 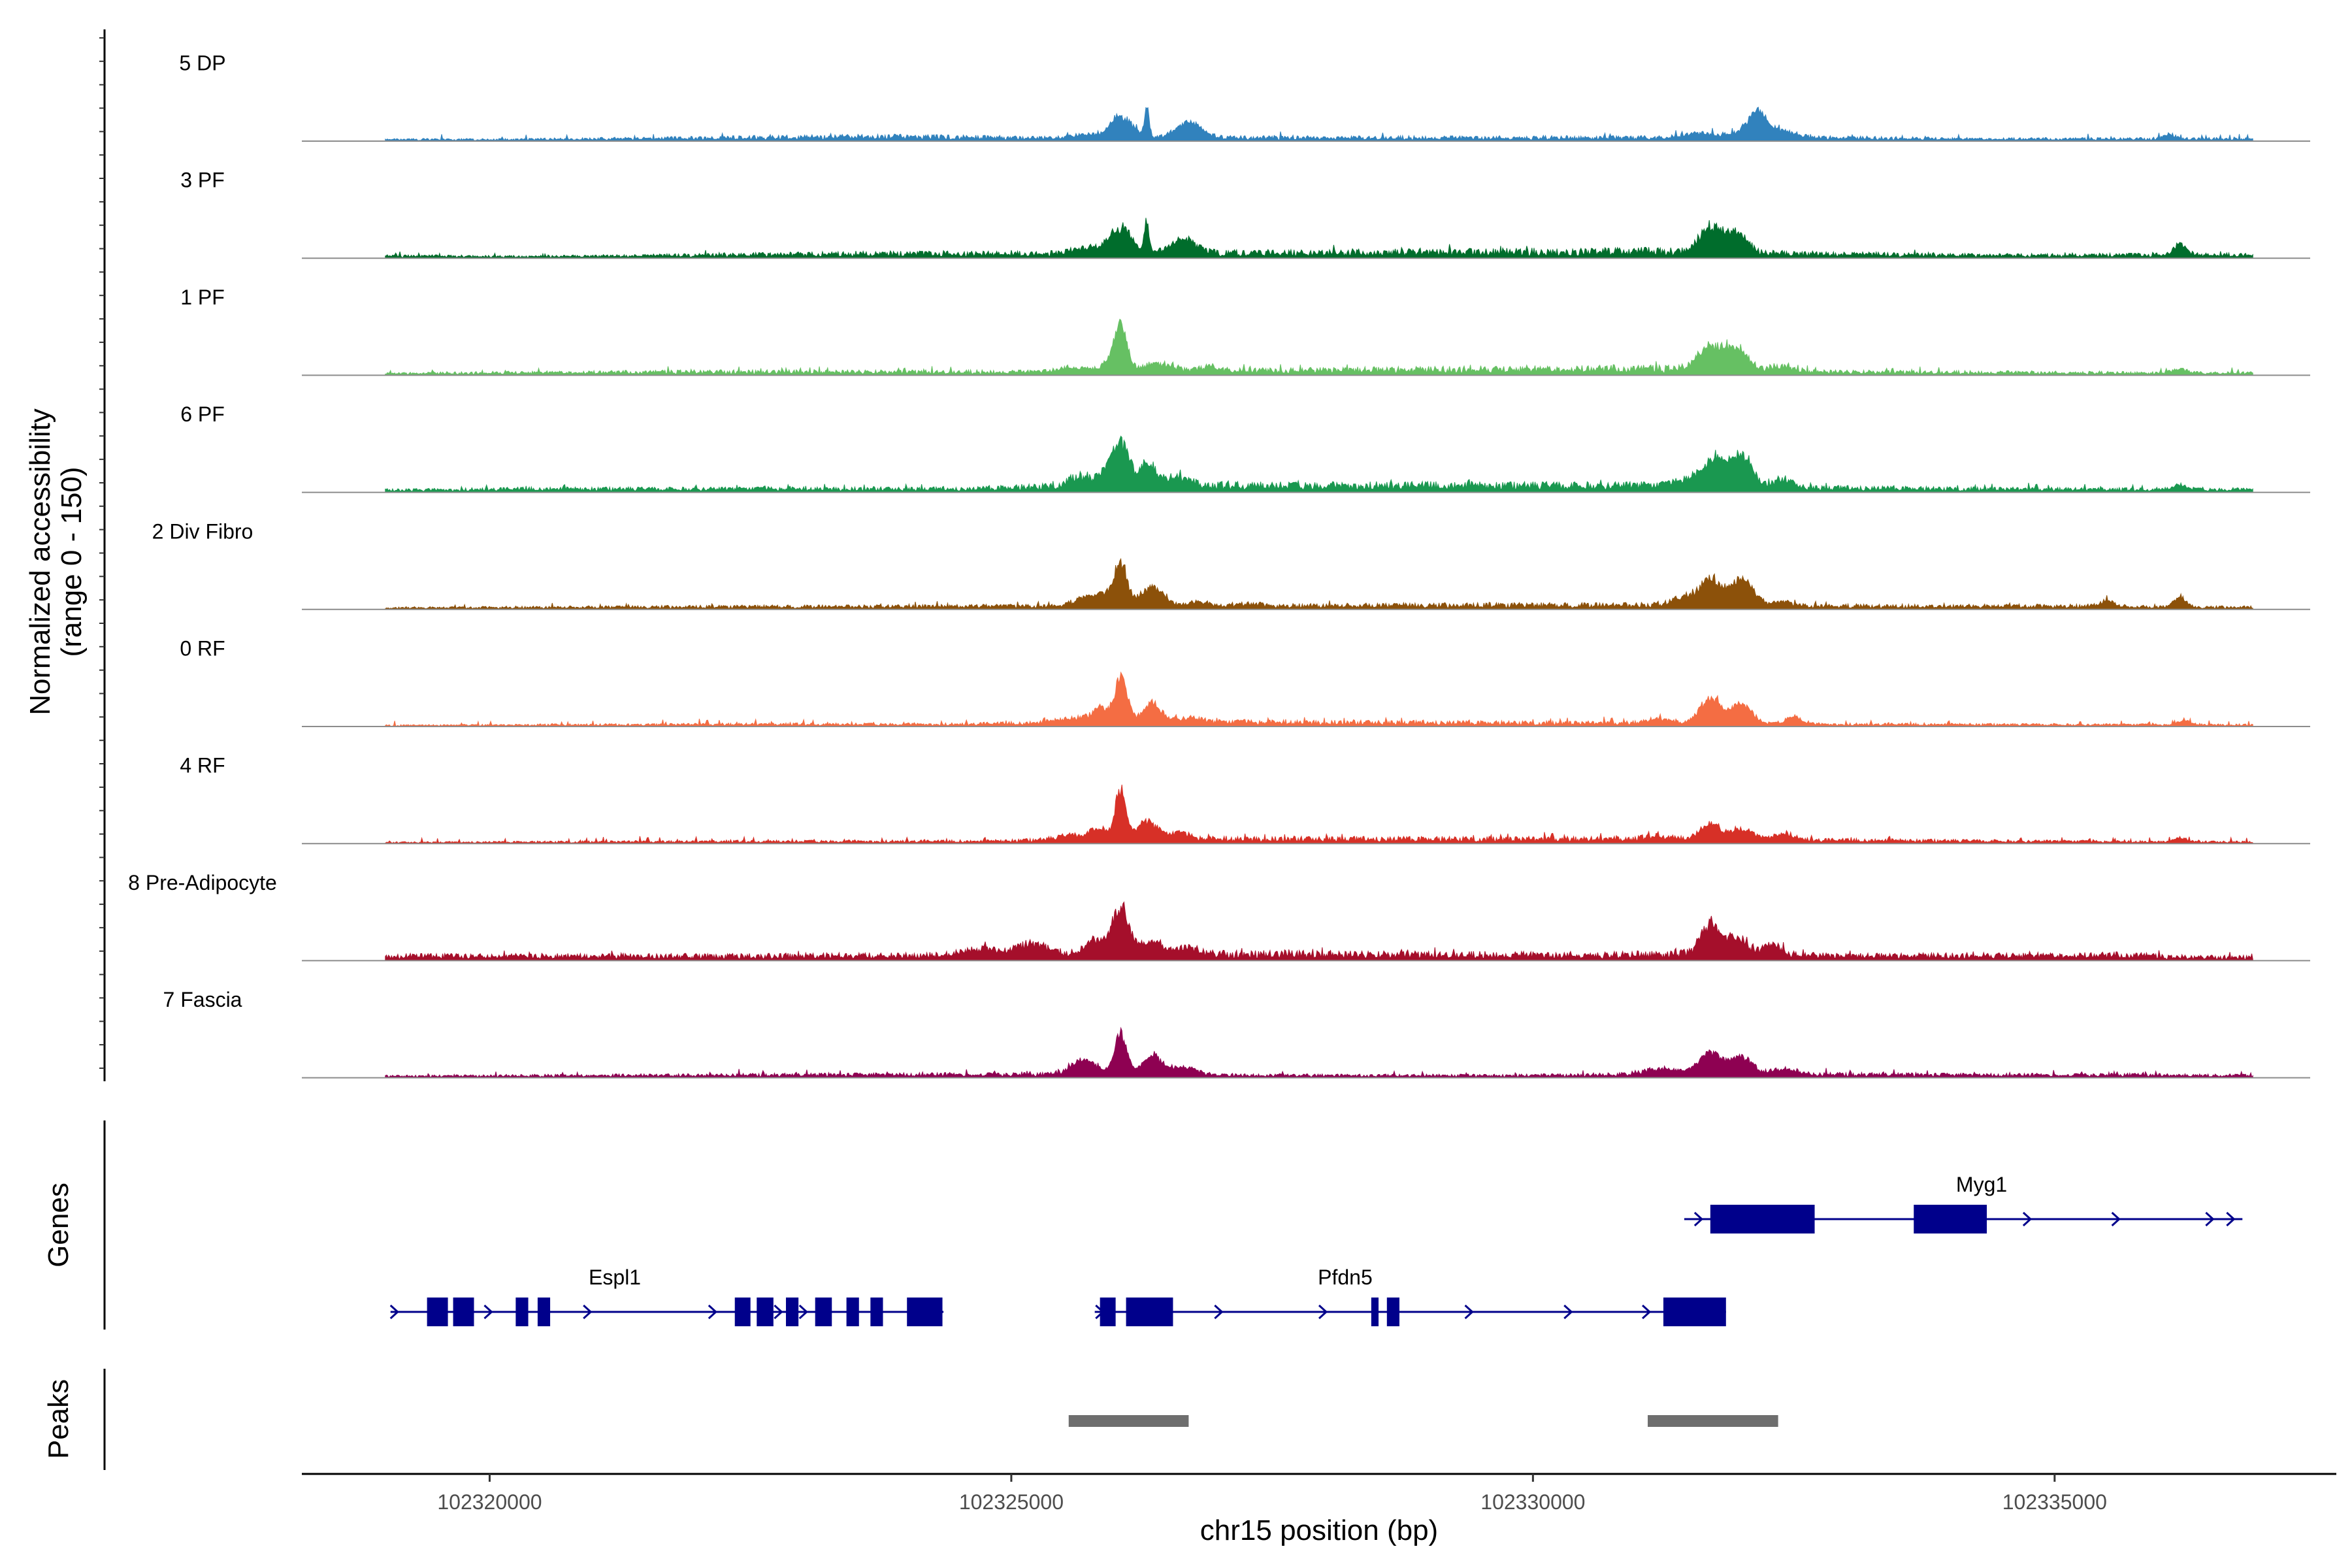 I want to click on peaks-panel: Peaks, so click(x=910, y=1419).